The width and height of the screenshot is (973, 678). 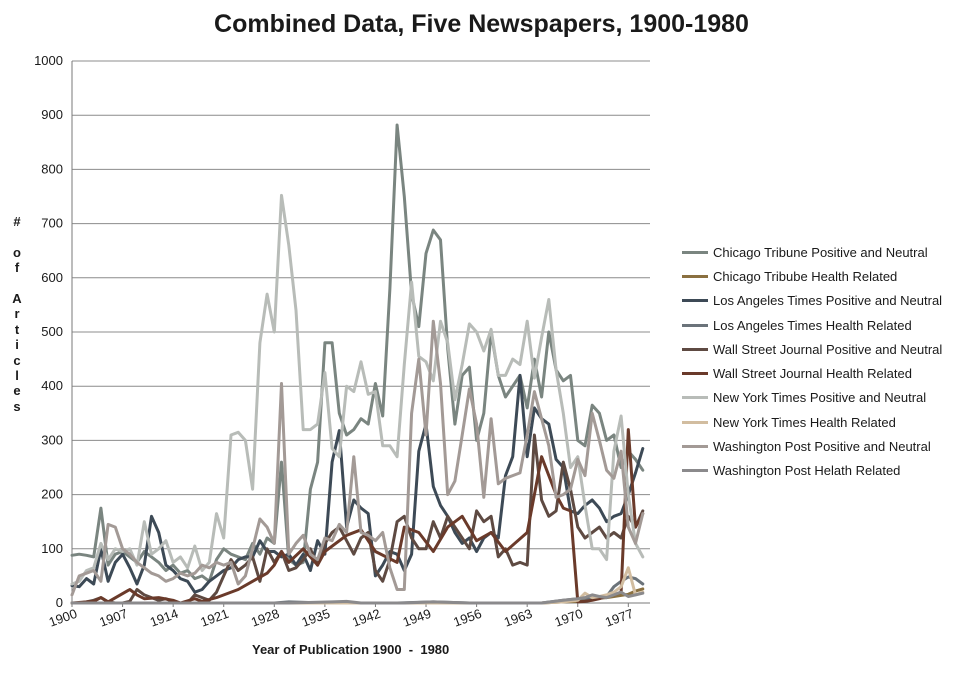 What do you see at coordinates (357, 597) in the screenshot?
I see `series-line` at bounding box center [357, 597].